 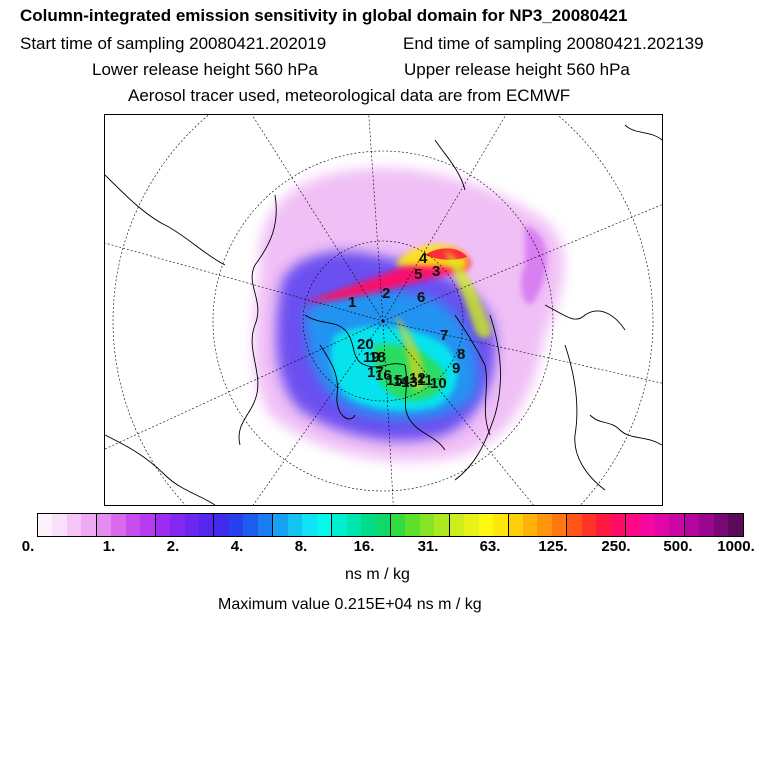 I want to click on marker-label: 12, so click(x=417, y=378).